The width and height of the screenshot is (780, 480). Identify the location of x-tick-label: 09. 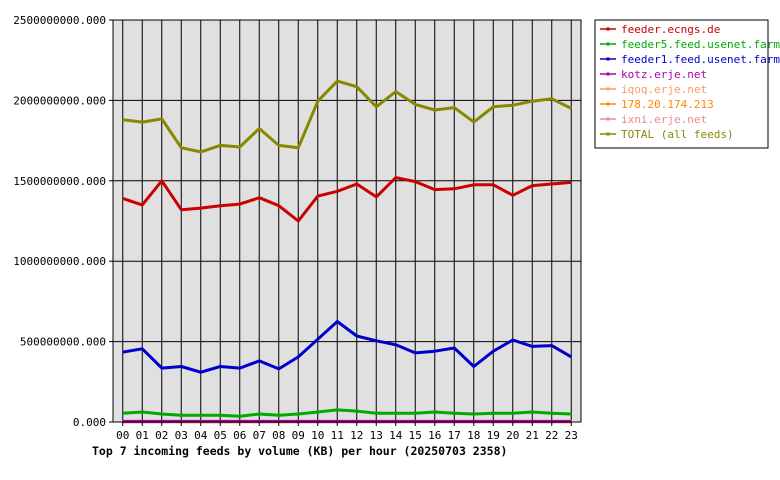
(298, 435).